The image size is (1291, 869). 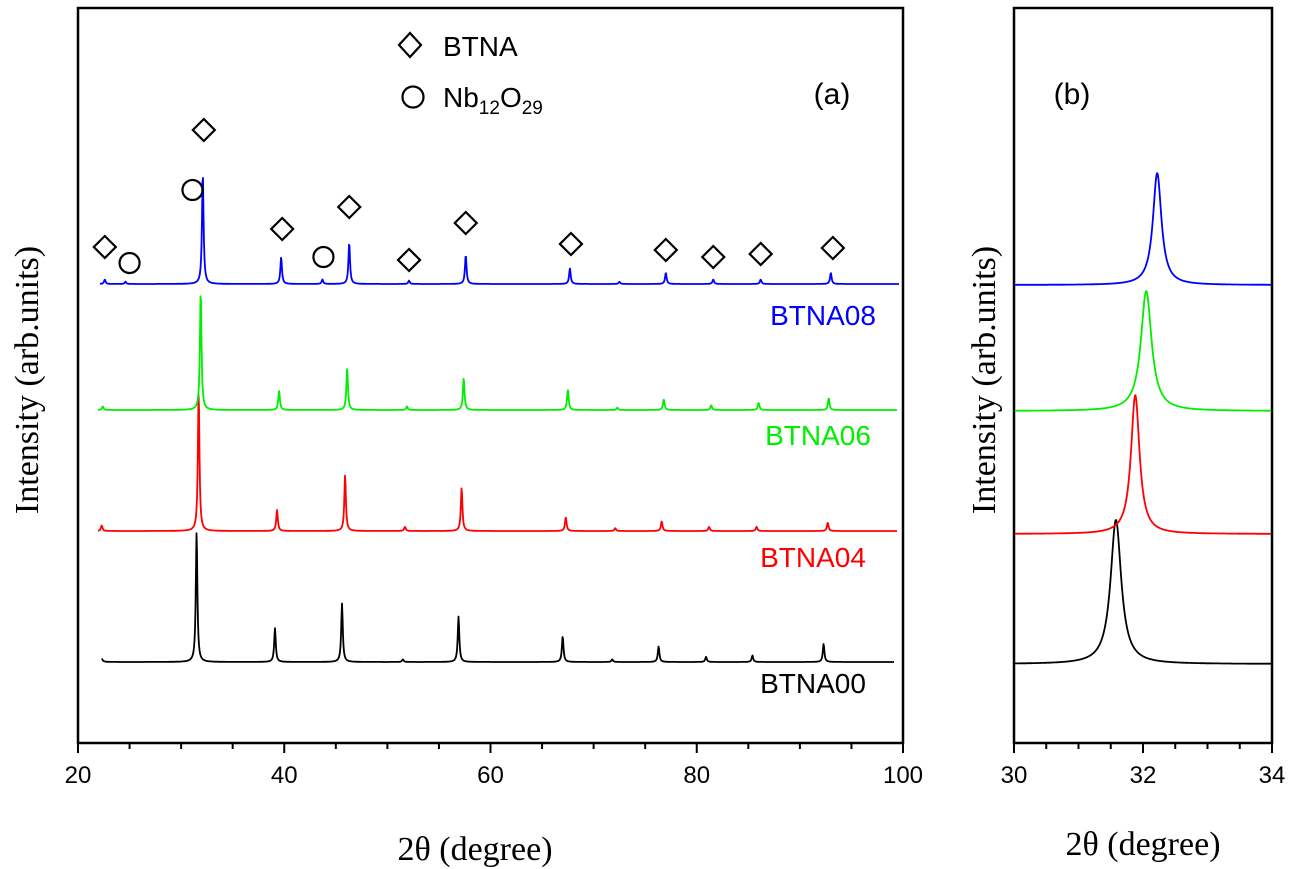 What do you see at coordinates (78, 775) in the screenshot?
I see `x-tick-label: 20` at bounding box center [78, 775].